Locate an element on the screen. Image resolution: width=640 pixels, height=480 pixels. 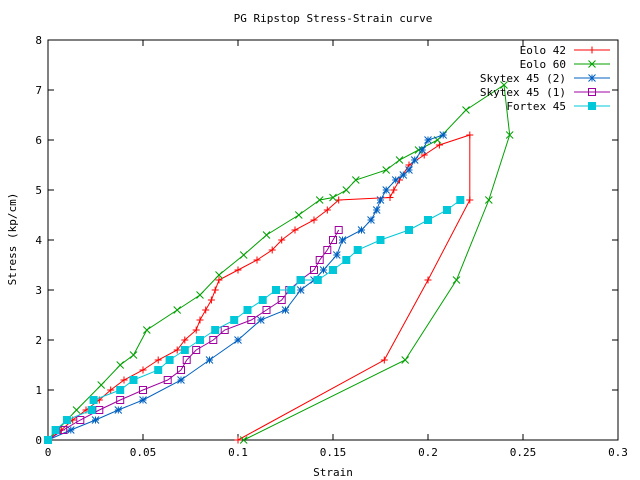
x-tick-label: 0.05 is located at coordinates (143, 452).